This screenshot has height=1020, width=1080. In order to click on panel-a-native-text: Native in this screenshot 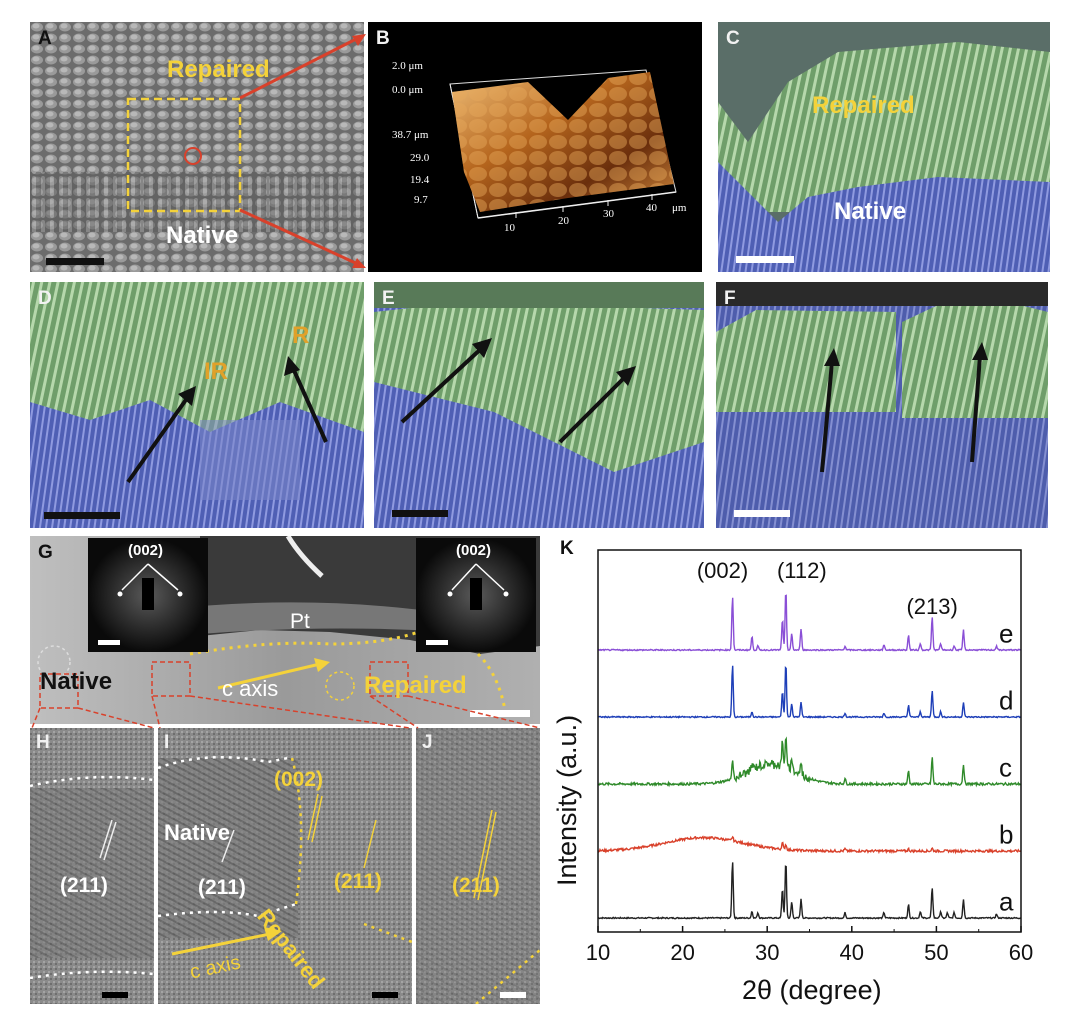, I will do `click(202, 235)`.